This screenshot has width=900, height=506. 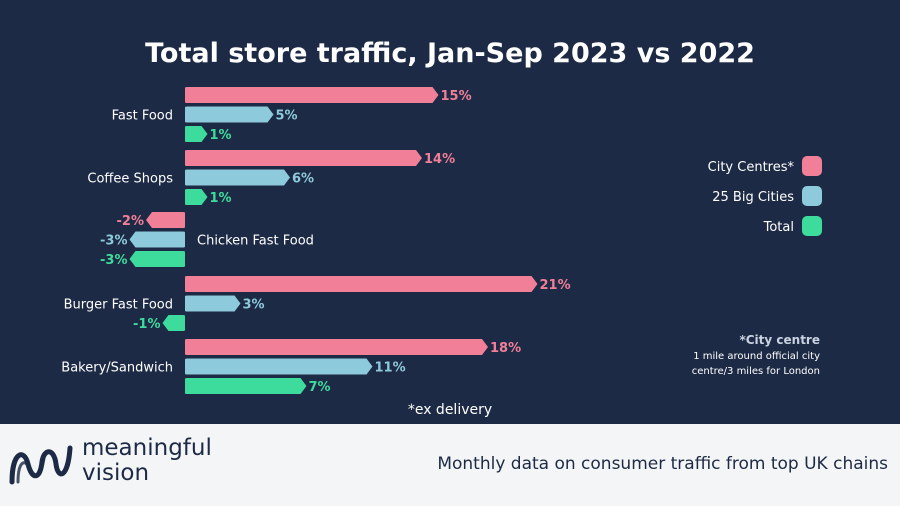 What do you see at coordinates (196, 197) in the screenshot?
I see `bar-coffee-shops-total` at bounding box center [196, 197].